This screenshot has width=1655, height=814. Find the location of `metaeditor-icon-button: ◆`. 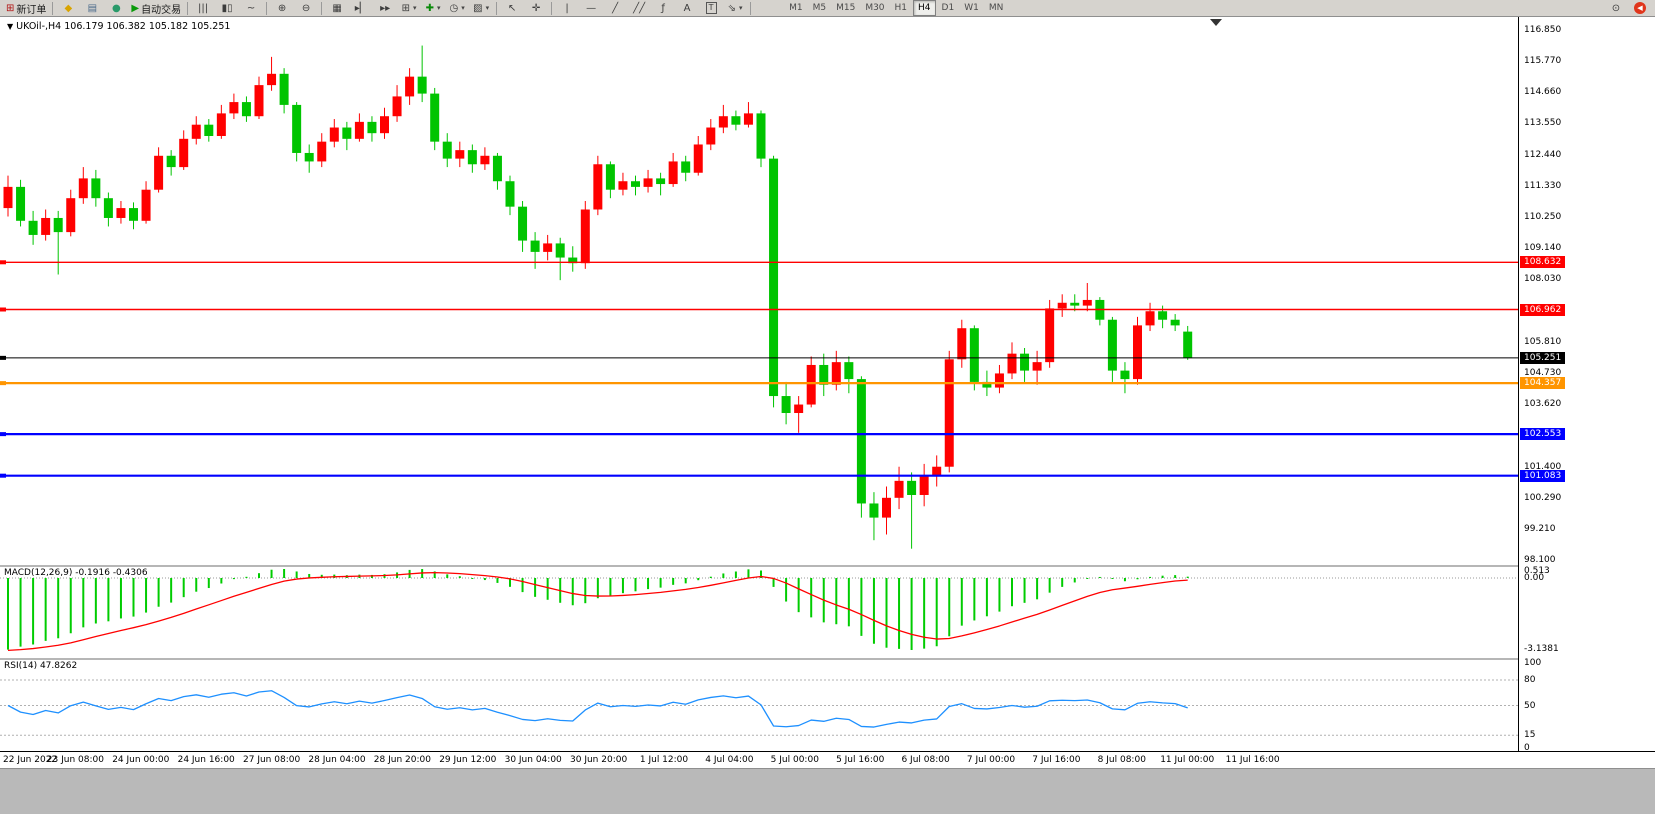

metaeditor-icon-button: ◆ is located at coordinates (68, 8).